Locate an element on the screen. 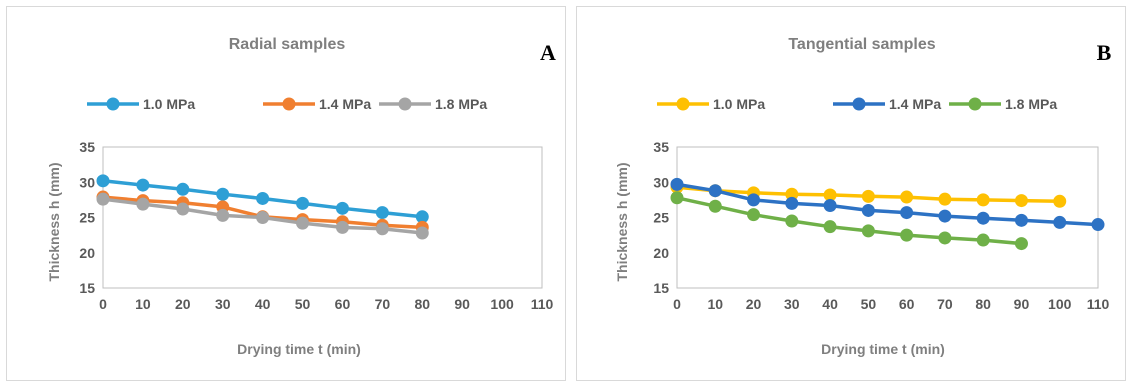 This screenshot has width=1132, height=383. x-tick-label: 70 is located at coordinates (383, 304).